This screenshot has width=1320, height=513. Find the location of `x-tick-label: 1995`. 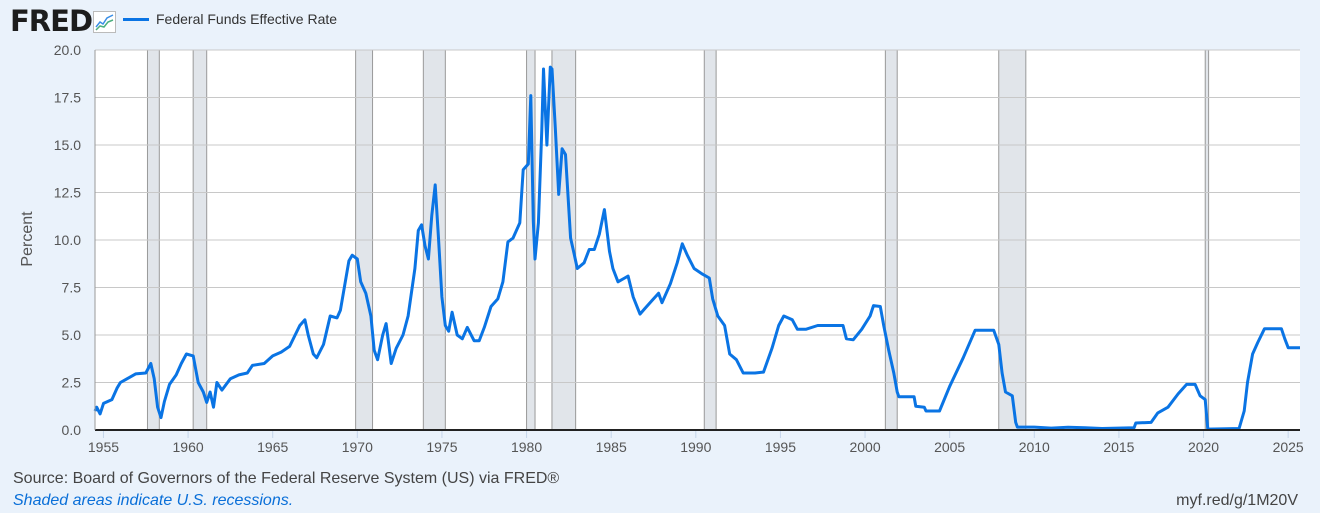

x-tick-label: 1995 is located at coordinates (780, 447).